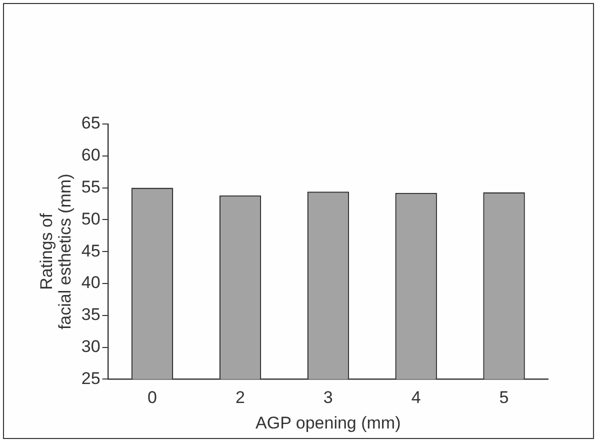  What do you see at coordinates (90, 378) in the screenshot?
I see `y-tick-label: 25` at bounding box center [90, 378].